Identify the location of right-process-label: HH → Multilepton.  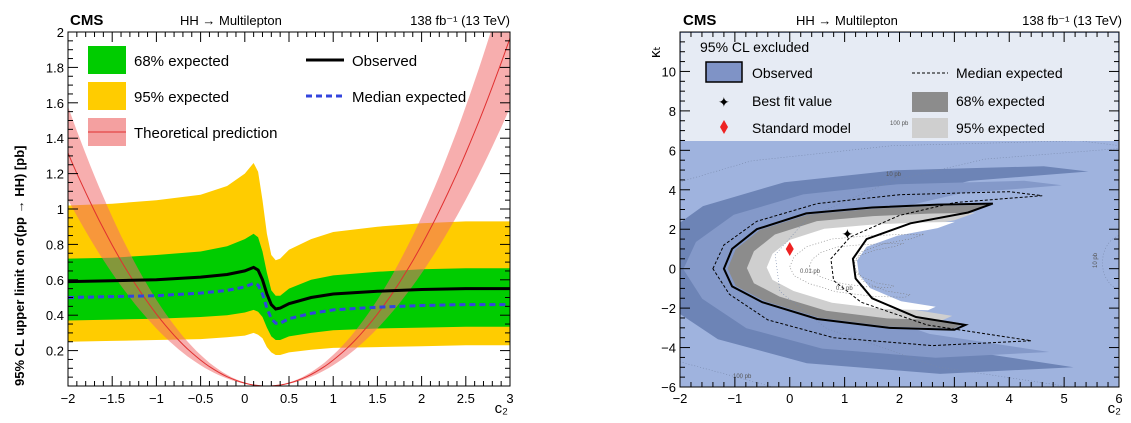
(847, 20).